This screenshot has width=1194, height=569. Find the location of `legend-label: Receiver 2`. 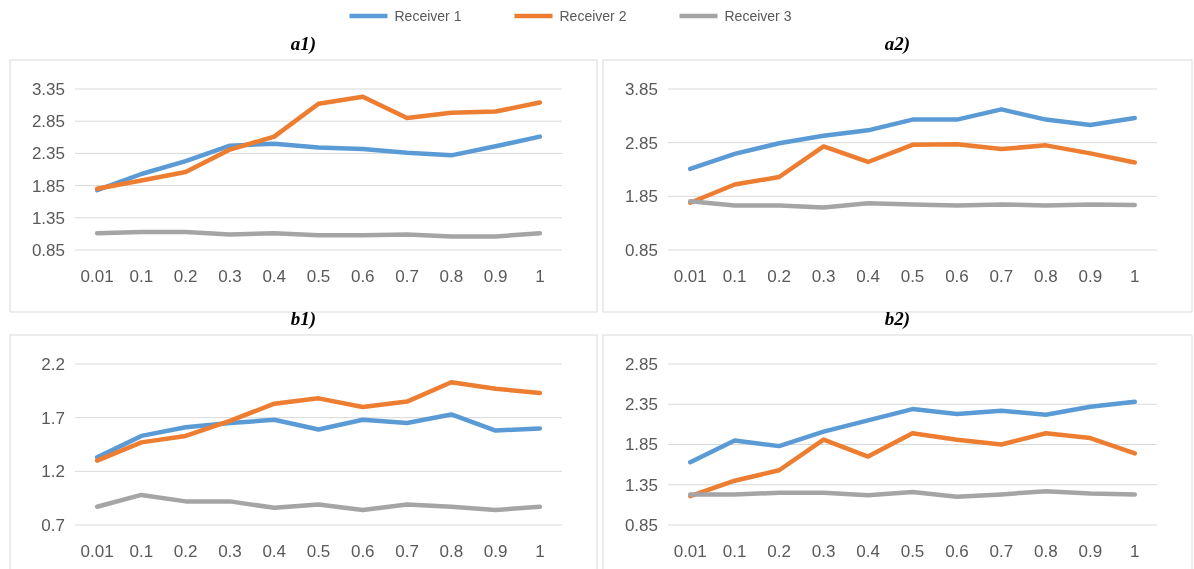

legend-label: Receiver 2 is located at coordinates (593, 15).